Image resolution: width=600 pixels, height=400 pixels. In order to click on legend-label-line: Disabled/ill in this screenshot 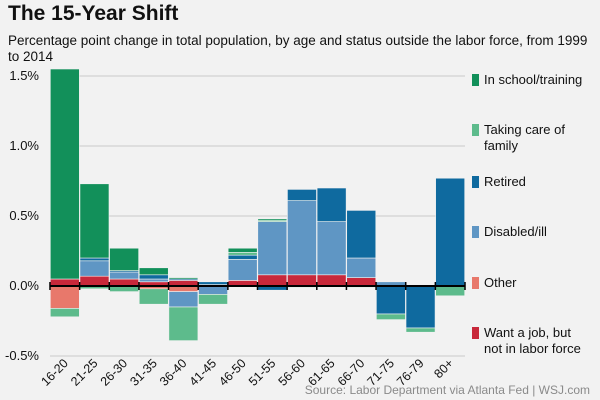, I will do `click(515, 231)`.